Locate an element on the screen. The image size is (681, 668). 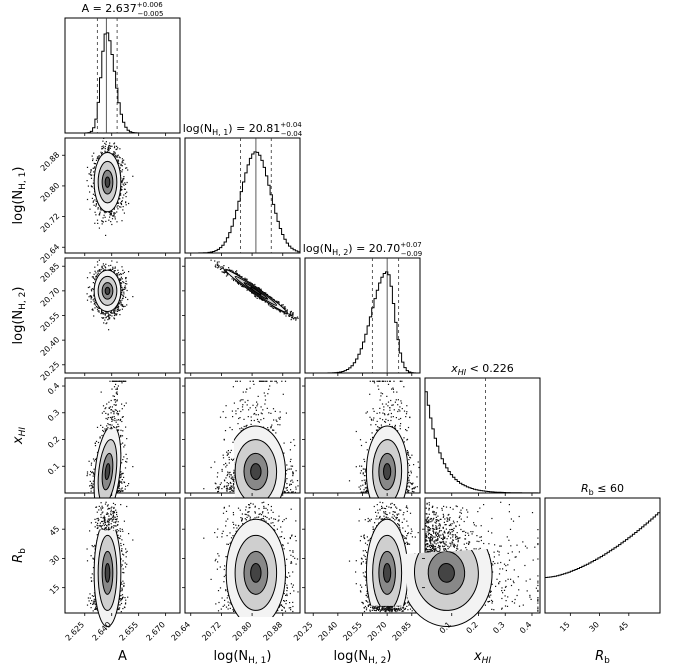
y-tick-label: 20.72 is located at coordinates (50, 223).